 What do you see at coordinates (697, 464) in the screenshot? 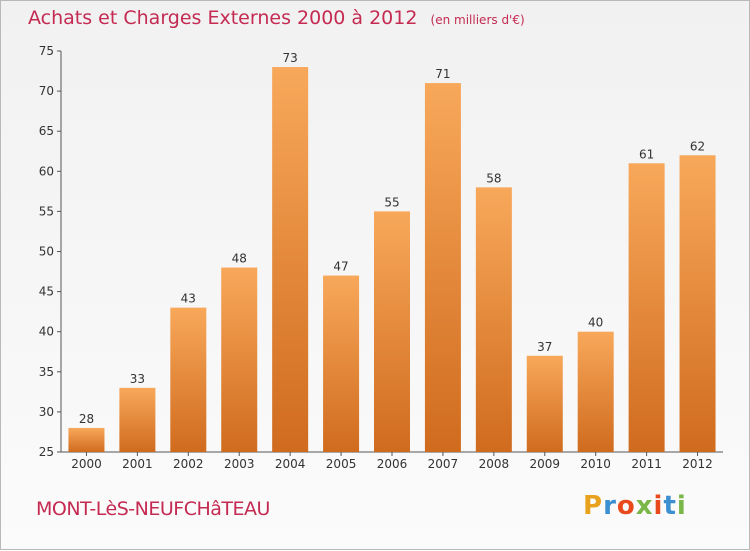
I see `x-tick-label: 2012` at bounding box center [697, 464].